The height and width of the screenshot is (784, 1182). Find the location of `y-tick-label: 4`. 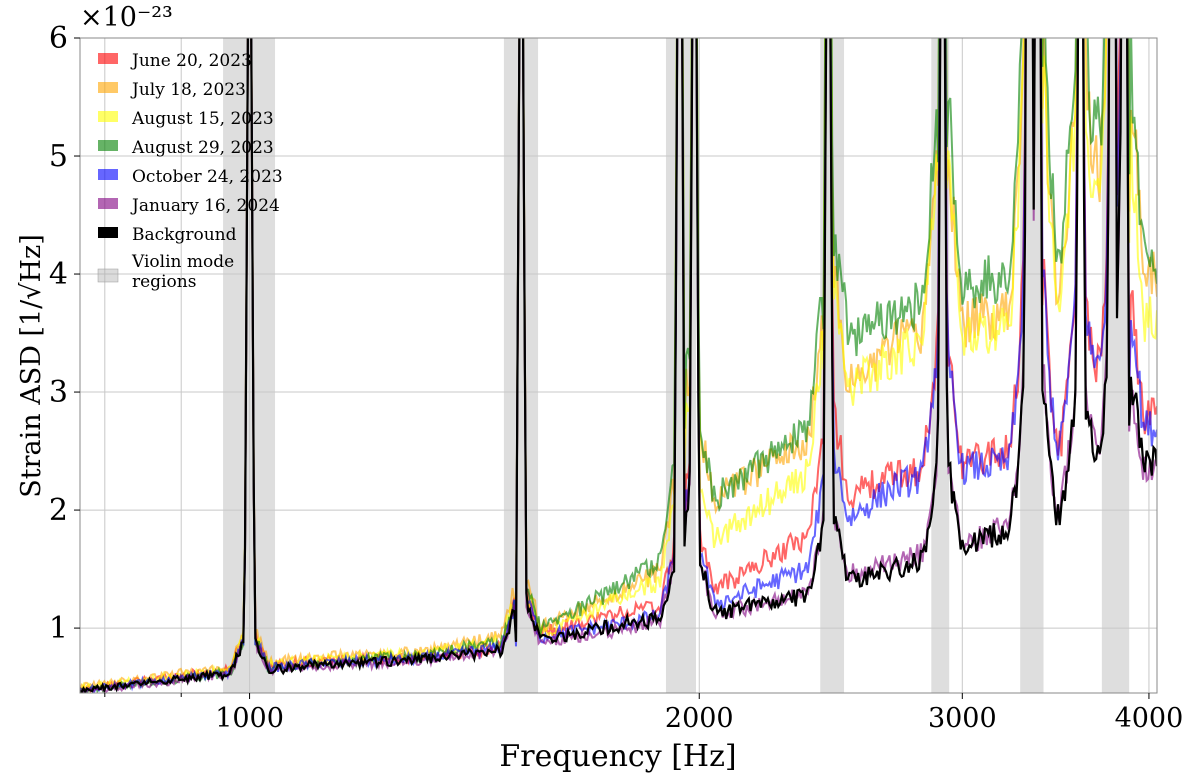

y-tick-label: 4 is located at coordinates (58, 274).